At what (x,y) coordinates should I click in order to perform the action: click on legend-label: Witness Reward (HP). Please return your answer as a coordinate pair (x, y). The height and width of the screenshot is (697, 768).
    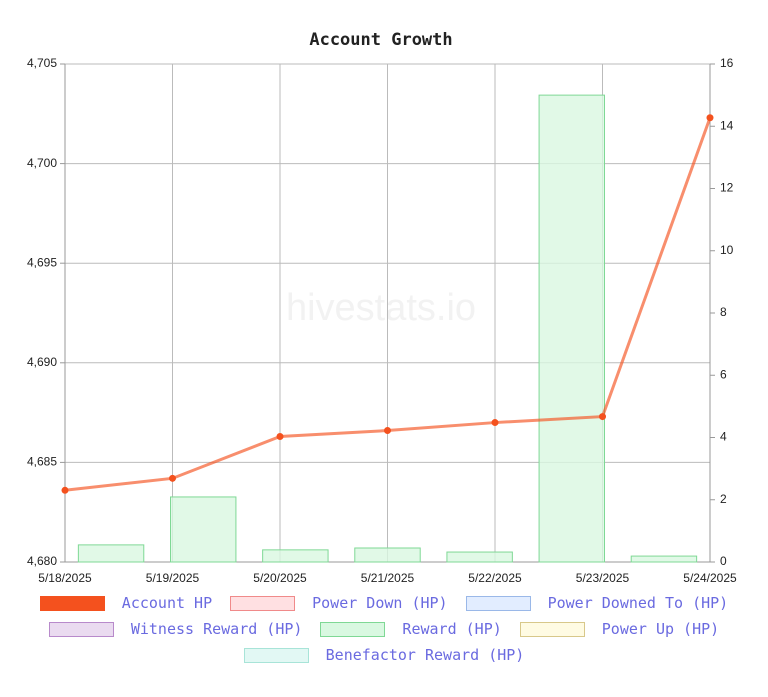
    Looking at the image, I should click on (216, 629).